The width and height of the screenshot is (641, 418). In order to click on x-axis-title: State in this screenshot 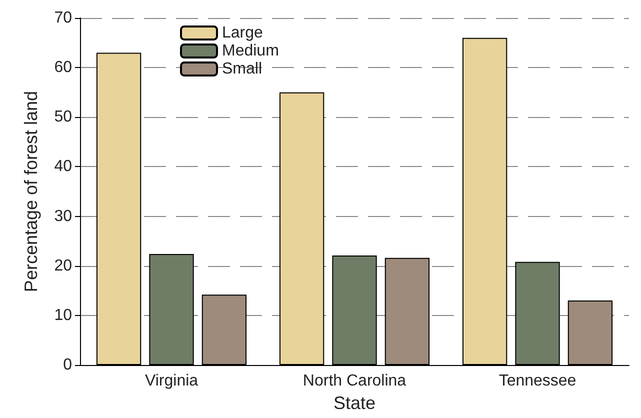, I will do `click(354, 402)`.